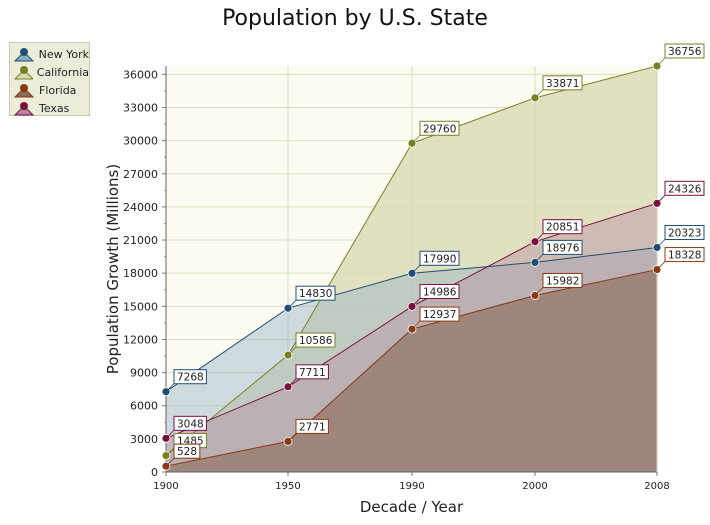  Describe the element at coordinates (140, 74) in the screenshot. I see `y-tick-label: 36000` at that location.